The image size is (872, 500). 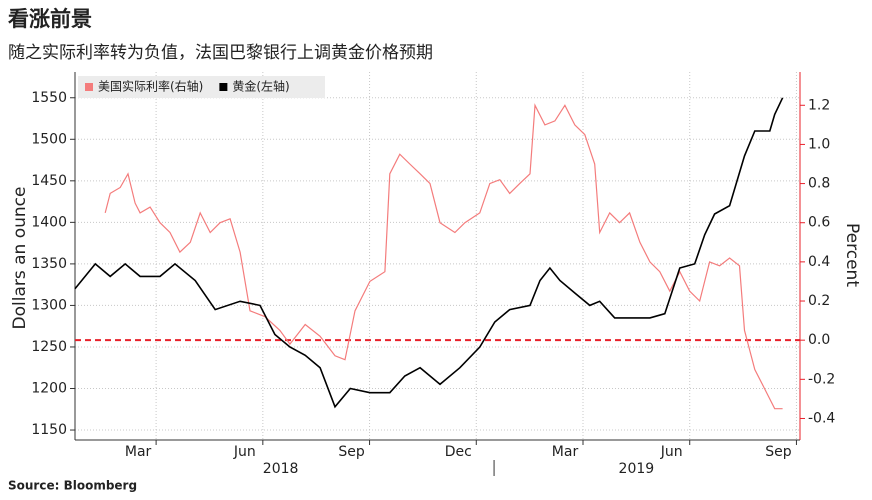 I want to click on y-tick-label: 1300, so click(x=49, y=305).